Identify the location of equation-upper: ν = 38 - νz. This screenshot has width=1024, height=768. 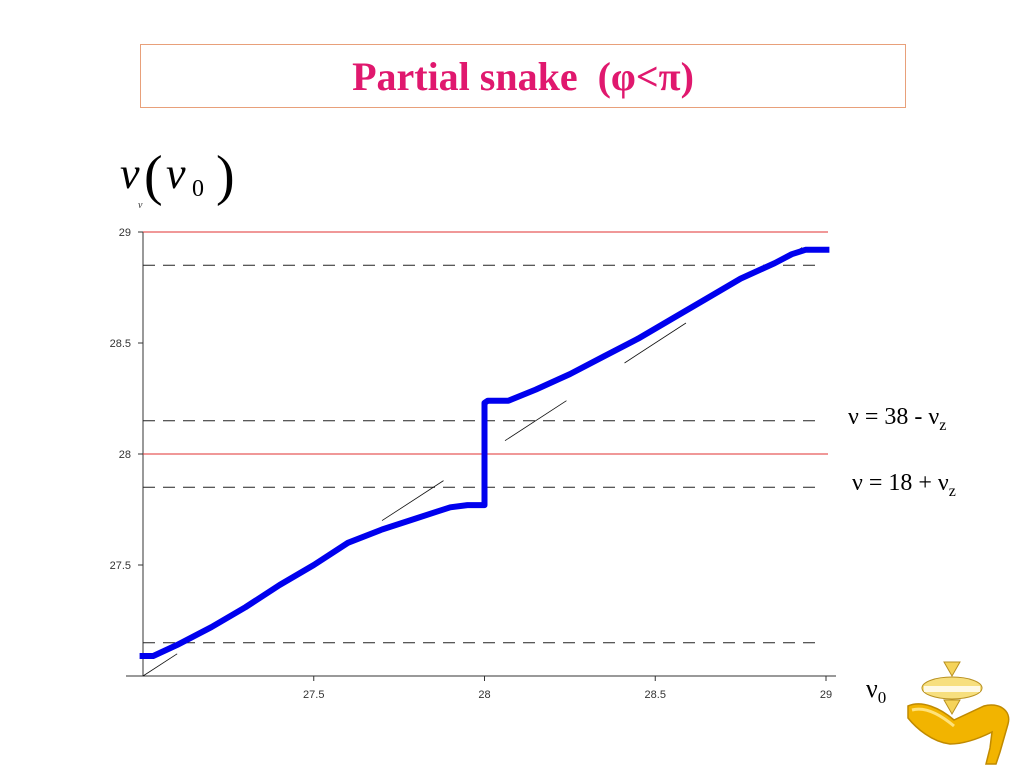
(897, 419).